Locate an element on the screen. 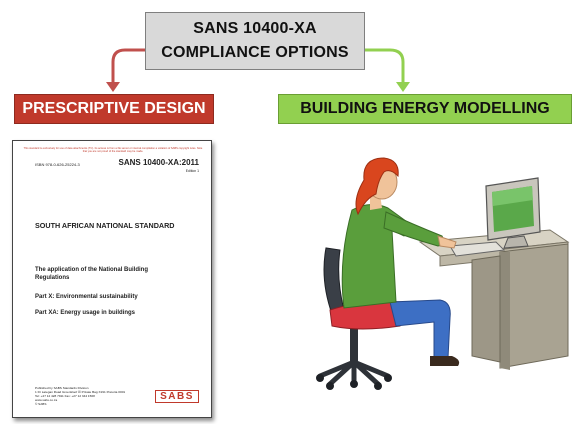  doc-part-x: Part X: Environmental sustainability is located at coordinates (86, 297).